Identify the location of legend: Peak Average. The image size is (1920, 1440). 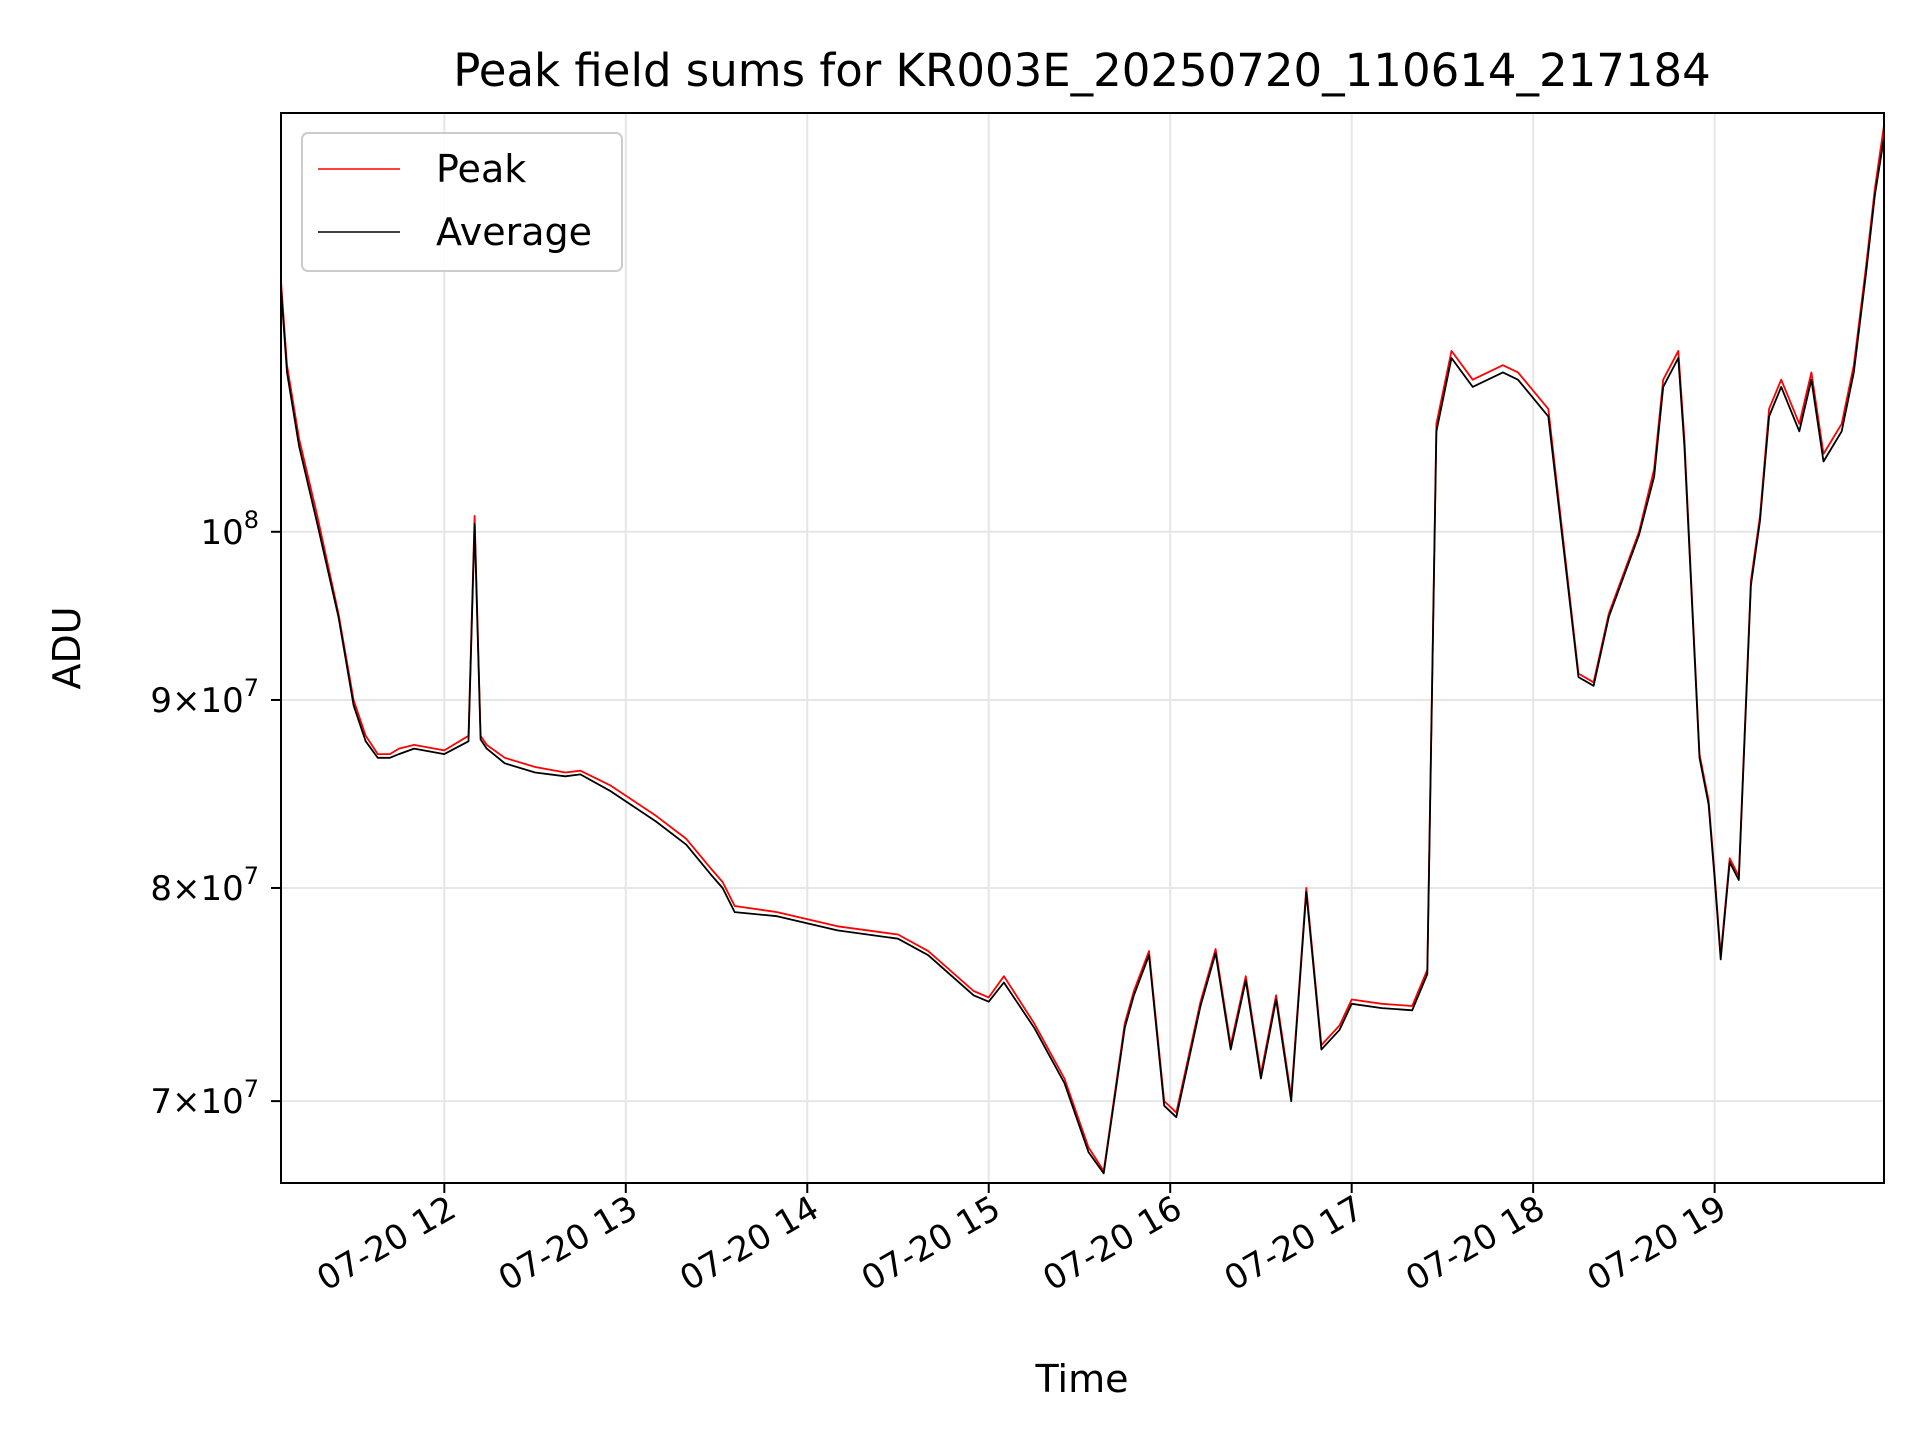
(462, 202).